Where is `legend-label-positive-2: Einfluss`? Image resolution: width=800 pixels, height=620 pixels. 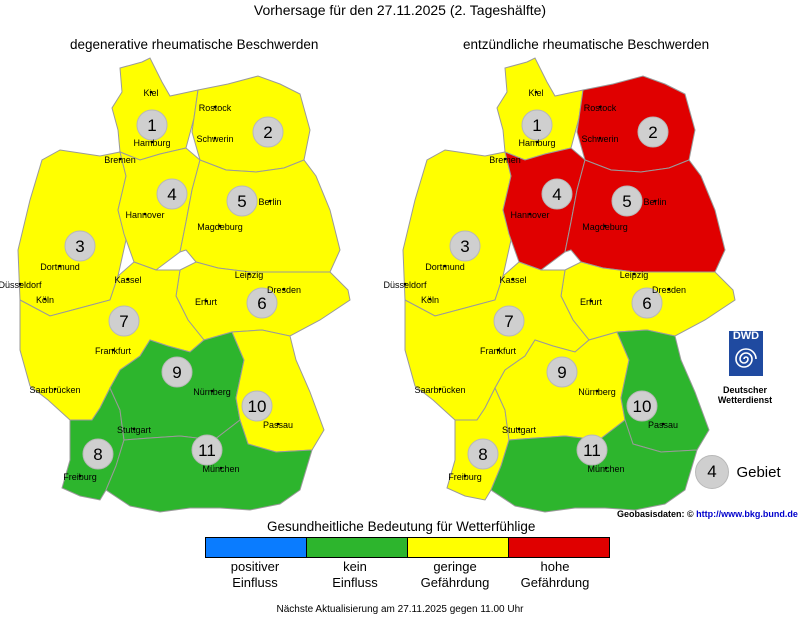 legend-label-positive-2: Einfluss is located at coordinates (255, 582).